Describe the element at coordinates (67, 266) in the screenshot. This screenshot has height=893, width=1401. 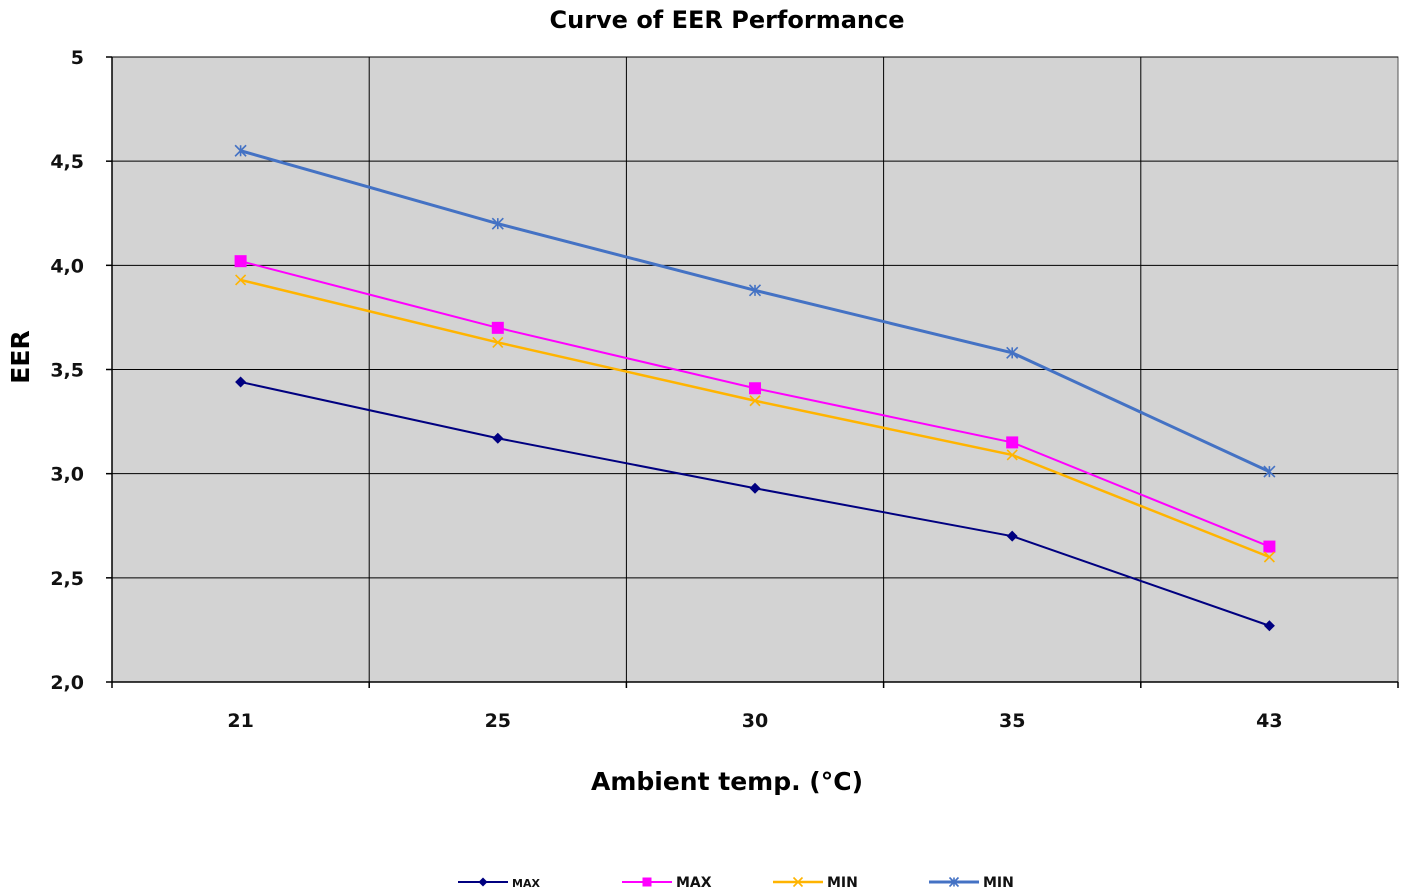
I see `y-tick-label: 4,0` at that location.